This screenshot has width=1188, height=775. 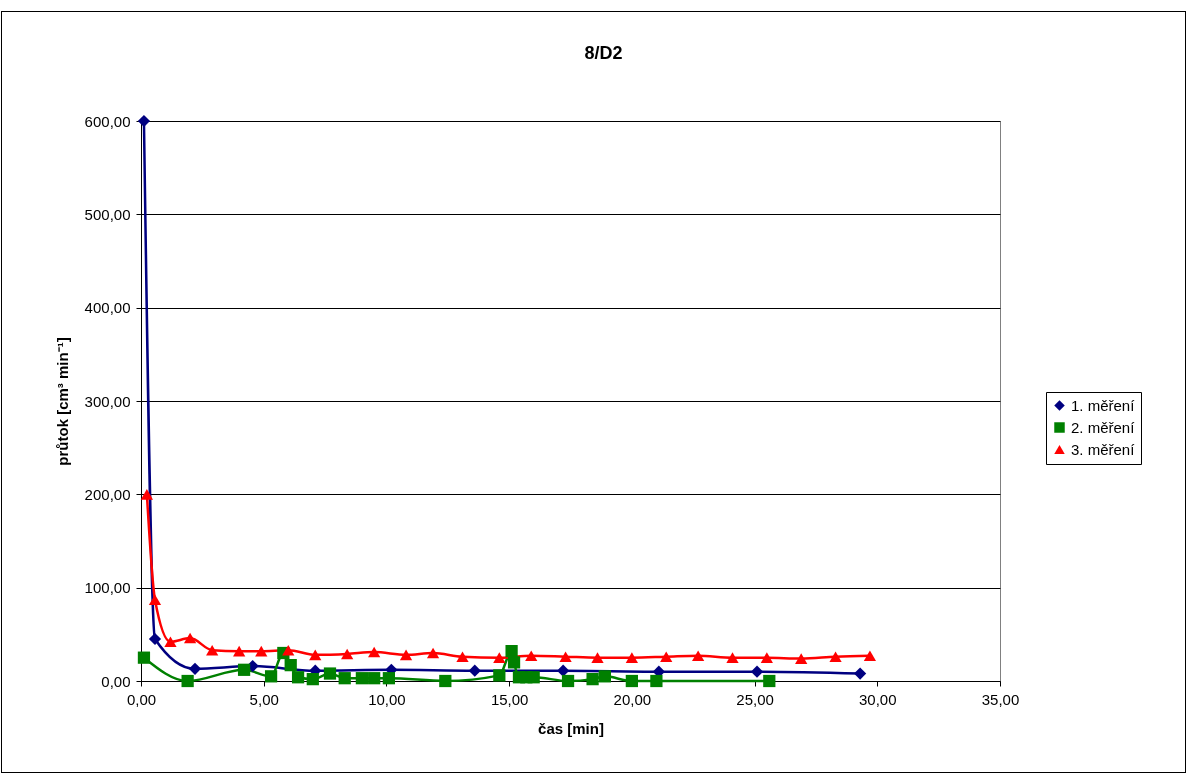 What do you see at coordinates (1103, 405) in the screenshot?
I see `legend-label: 1. měření` at bounding box center [1103, 405].